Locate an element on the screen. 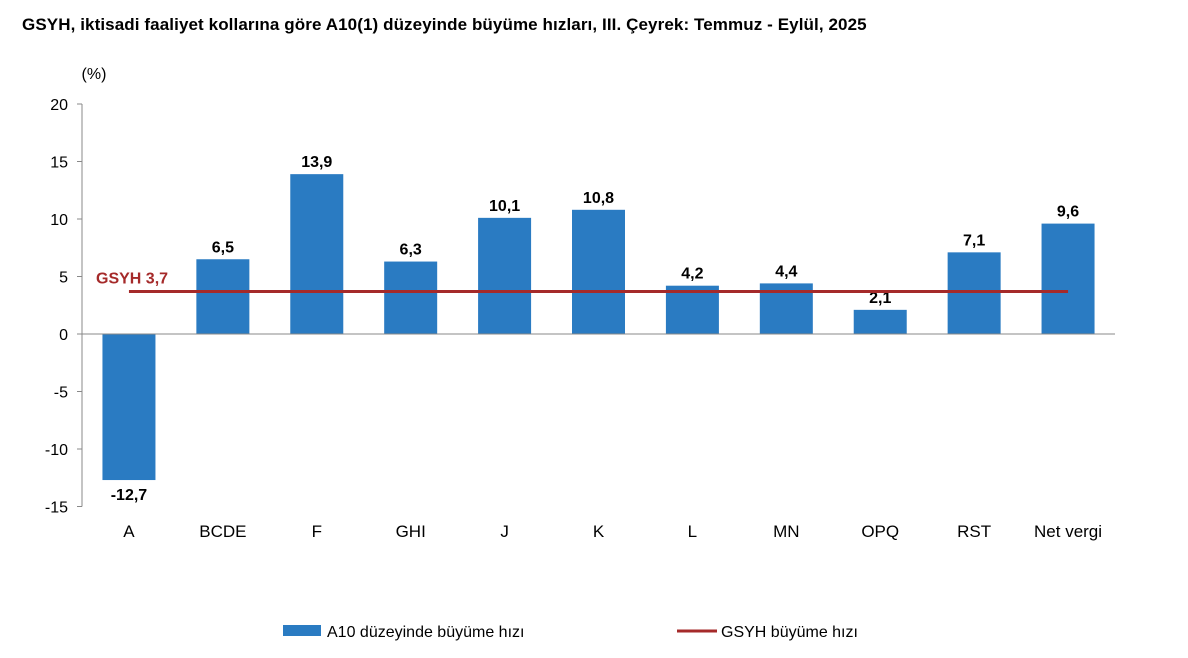  data-label: 10,1 is located at coordinates (504, 206).